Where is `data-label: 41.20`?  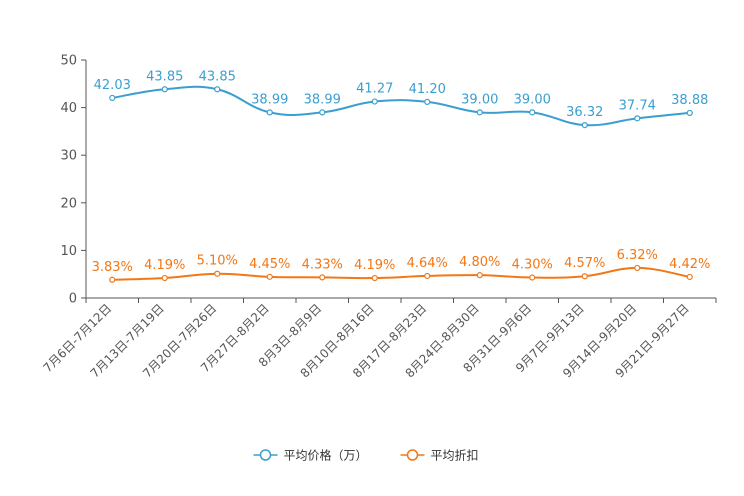
data-label: 41.20 is located at coordinates (427, 89).